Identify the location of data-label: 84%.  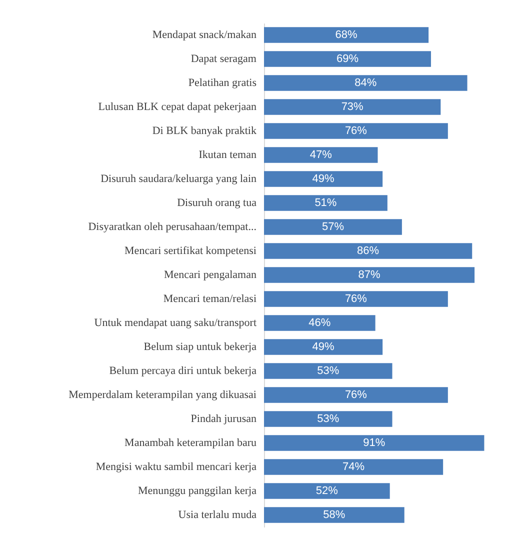
(365, 83).